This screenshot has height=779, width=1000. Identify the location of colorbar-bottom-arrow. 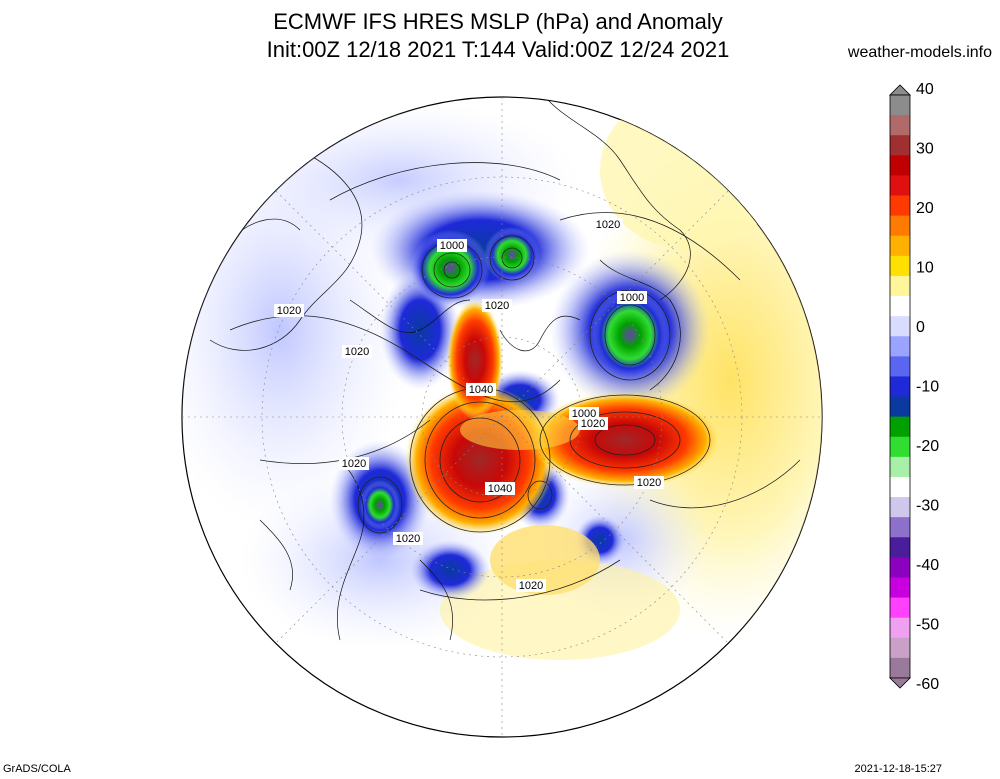
(900, 683).